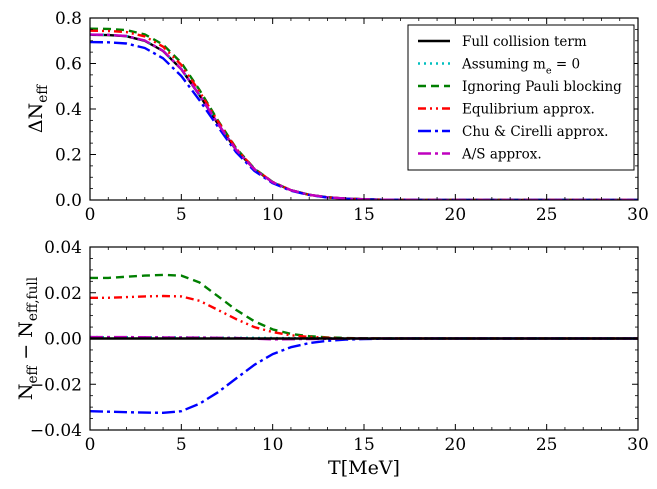  I want to click on legend-entry: A/S approx., so click(501, 155).